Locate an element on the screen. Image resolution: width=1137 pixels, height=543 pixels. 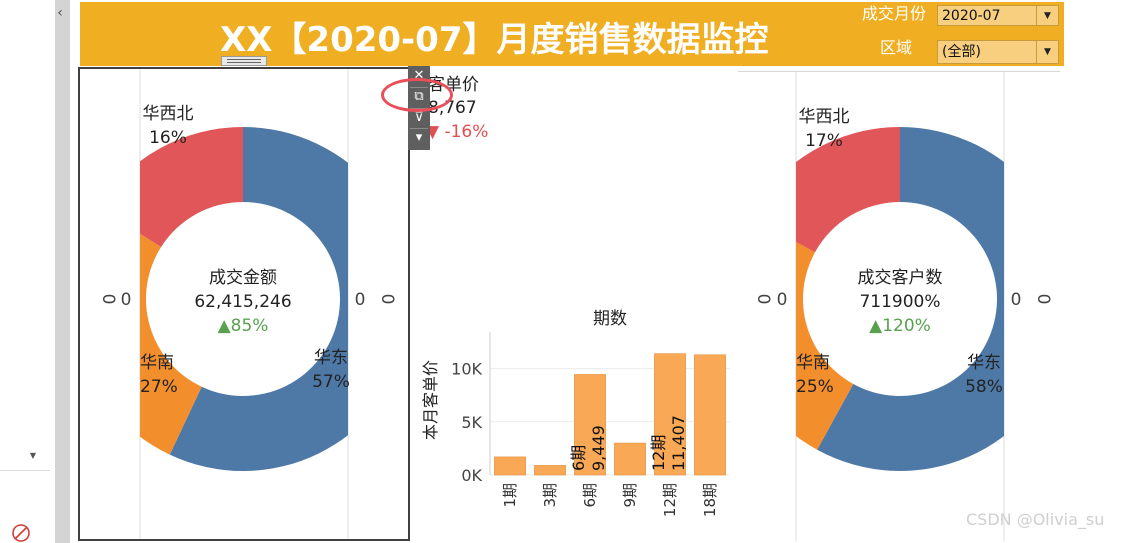
panel-divider is located at coordinates (899, 71).